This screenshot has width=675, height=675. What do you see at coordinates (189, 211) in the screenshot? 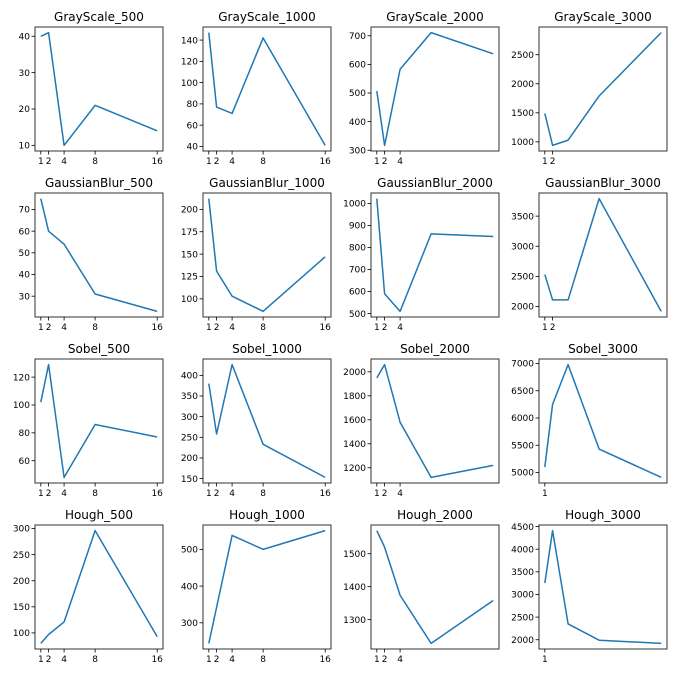
I see `y-tick-label: 200` at bounding box center [189, 211].